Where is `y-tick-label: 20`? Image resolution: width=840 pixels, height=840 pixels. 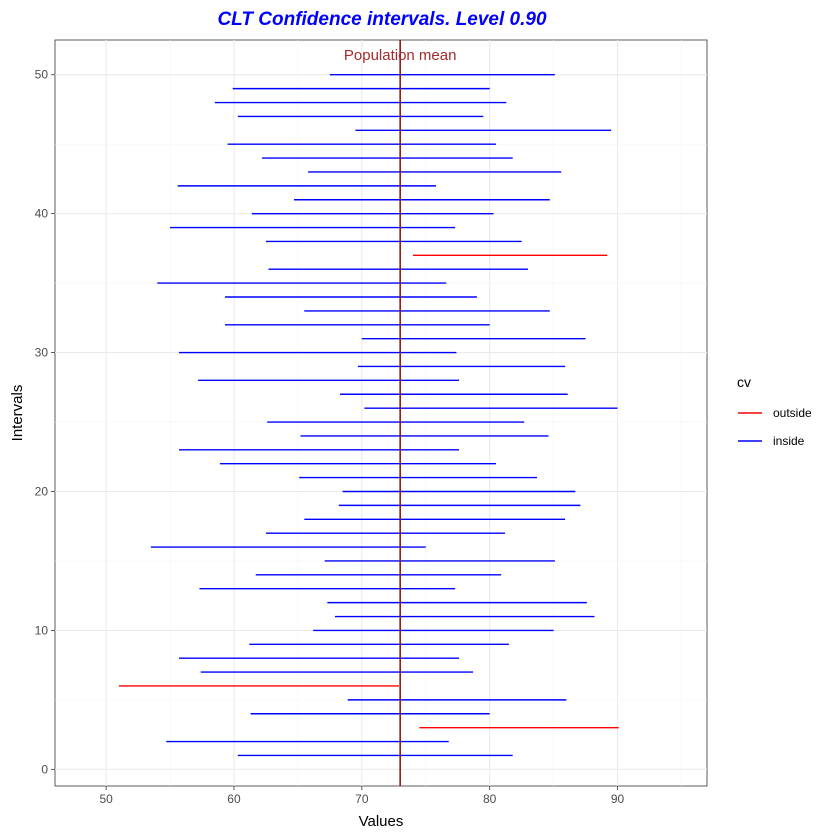
y-tick-label: 20 is located at coordinates (42, 491).